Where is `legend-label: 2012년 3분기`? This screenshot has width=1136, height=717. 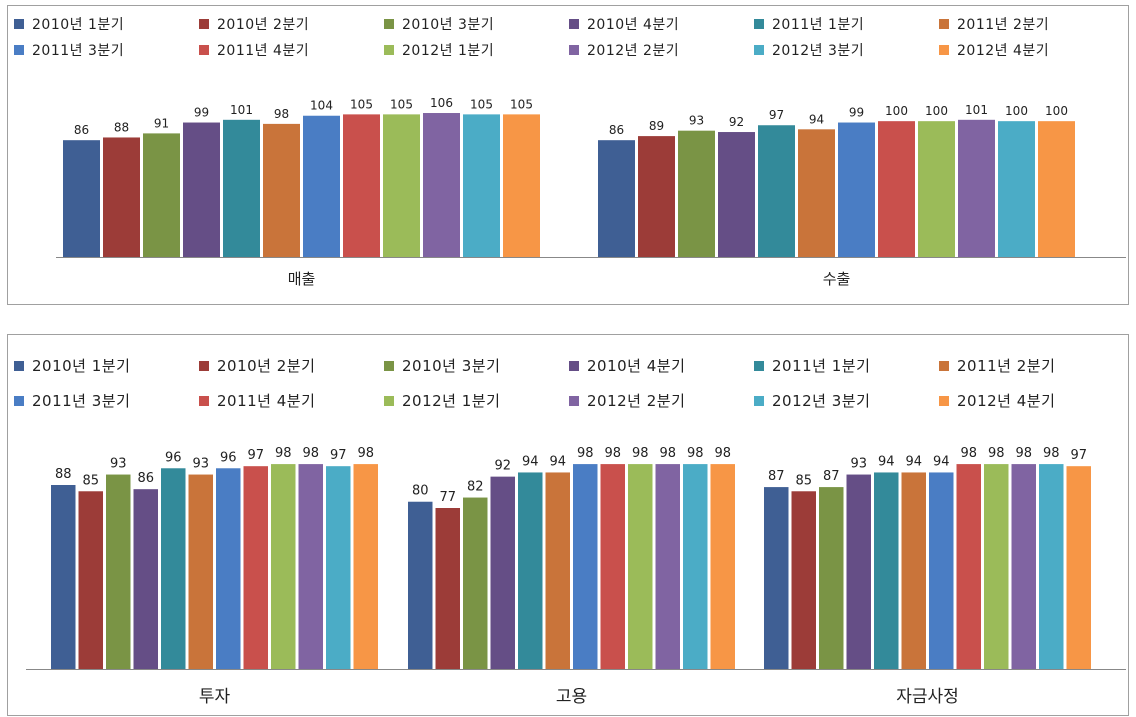 legend-label: 2012년 3분기 is located at coordinates (818, 51).